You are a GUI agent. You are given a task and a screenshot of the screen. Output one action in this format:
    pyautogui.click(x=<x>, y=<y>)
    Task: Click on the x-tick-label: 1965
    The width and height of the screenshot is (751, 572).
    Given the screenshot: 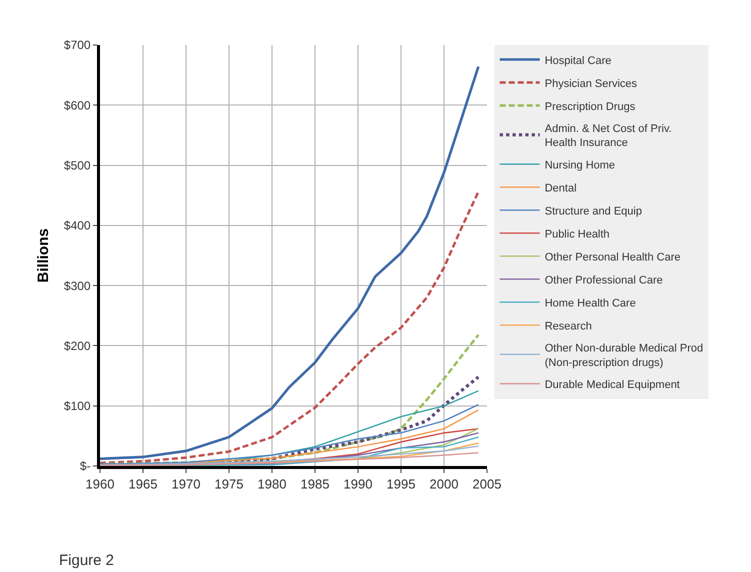 What is the action you would take?
    pyautogui.click(x=143, y=484)
    